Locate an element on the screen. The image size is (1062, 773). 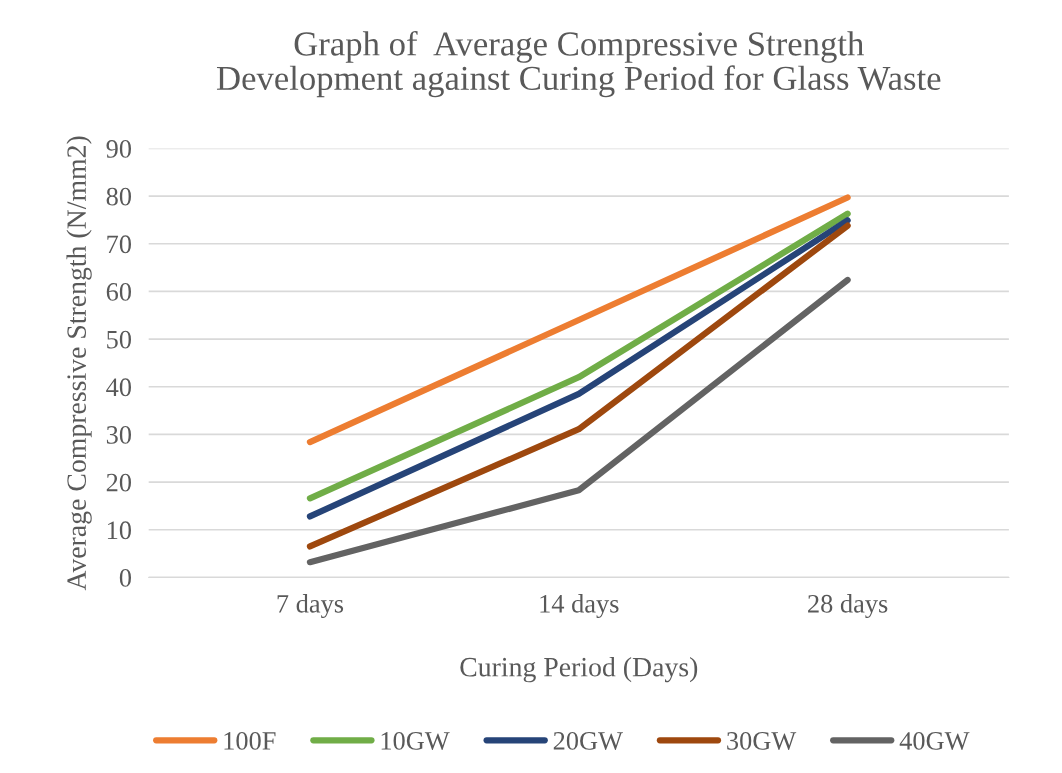
y-tick-label: 20 is located at coordinates (119, 482).